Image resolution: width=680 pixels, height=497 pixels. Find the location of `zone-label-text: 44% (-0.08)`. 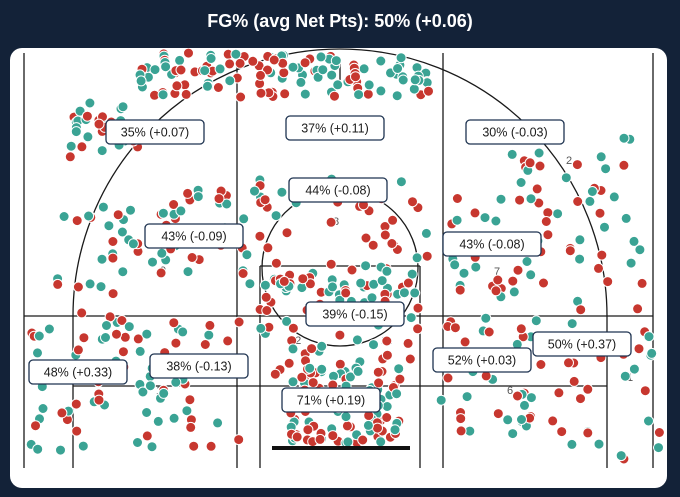

zone-label-text: 44% (-0.08) is located at coordinates (337, 191).